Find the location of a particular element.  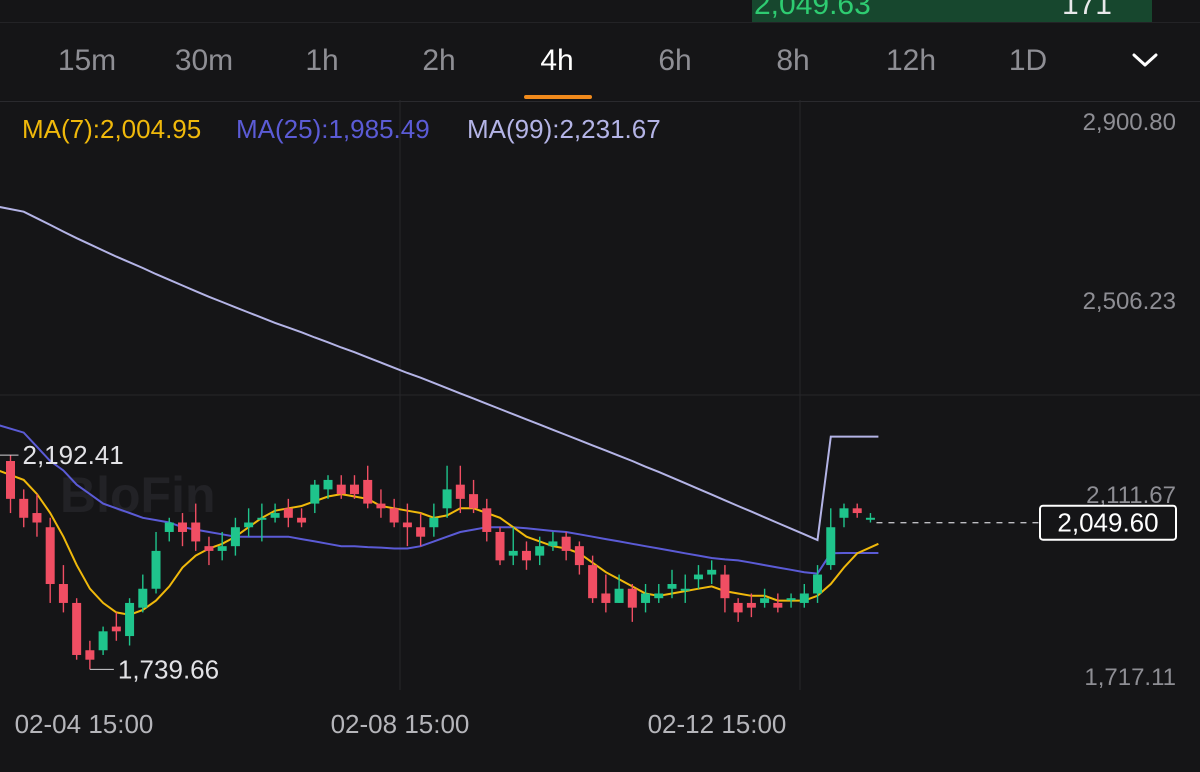

x-axis-labels: 02-04 15:00 02-08 15:00 02-12 15:00 is located at coordinates (401, 724).